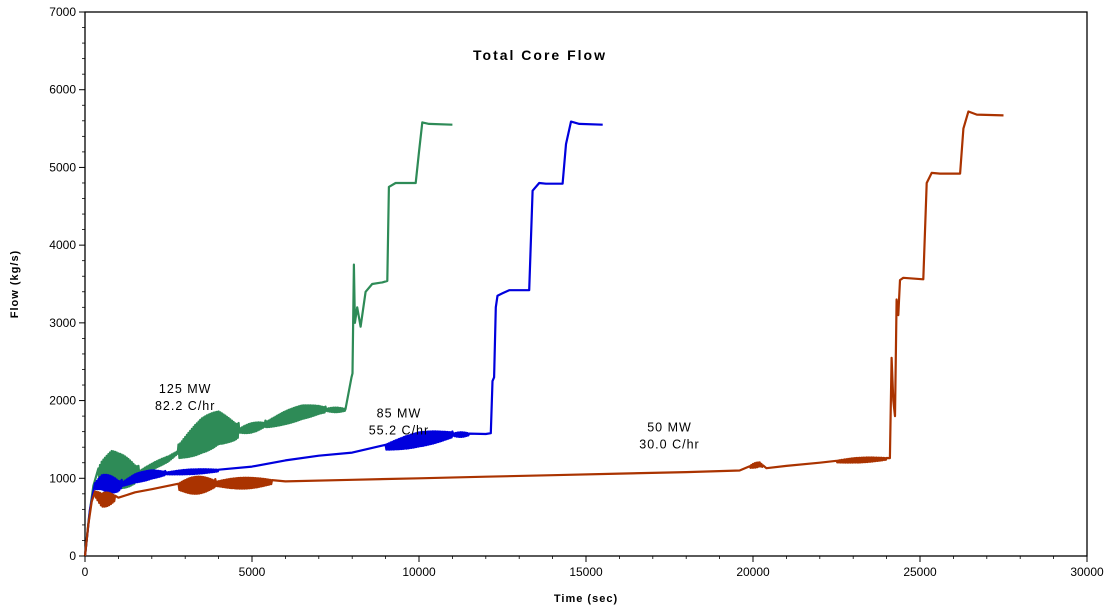 The image size is (1119, 610). I want to click on y-tick-label: 0, so click(72, 556).